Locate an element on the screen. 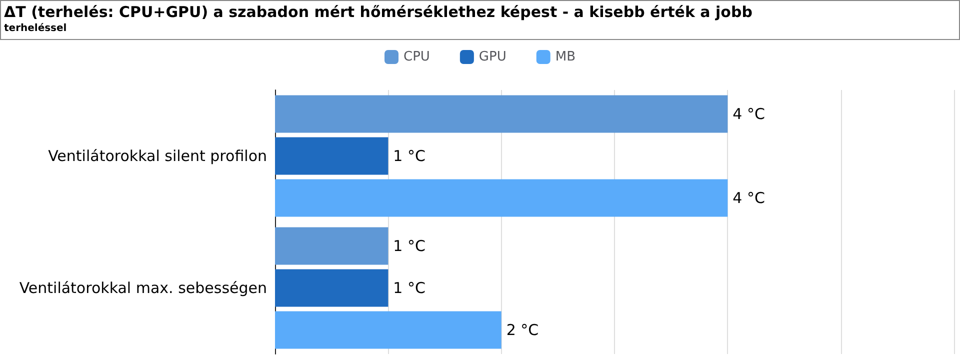  y-tick-label: Ventilátorokkal silent profilon is located at coordinates (157, 156).